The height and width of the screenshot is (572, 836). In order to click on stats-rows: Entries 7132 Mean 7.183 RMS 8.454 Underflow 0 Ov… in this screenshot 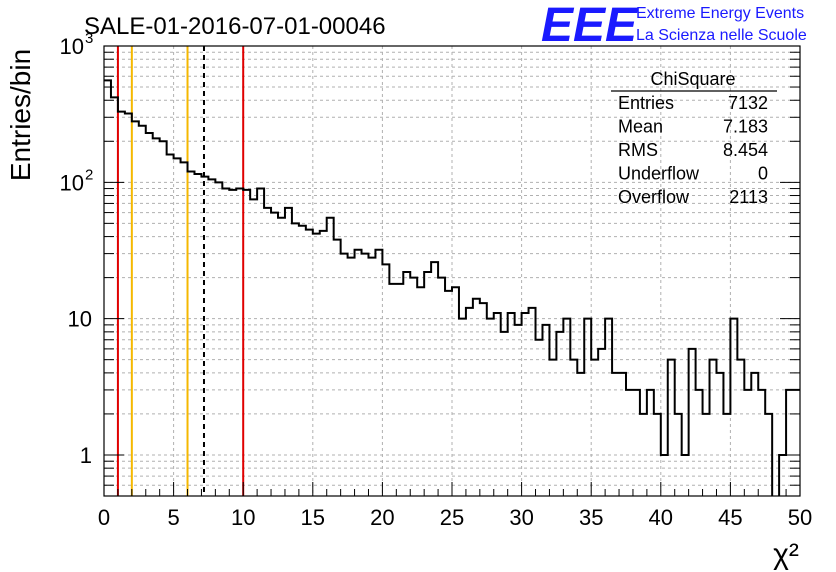, I will do `click(693, 150)`.